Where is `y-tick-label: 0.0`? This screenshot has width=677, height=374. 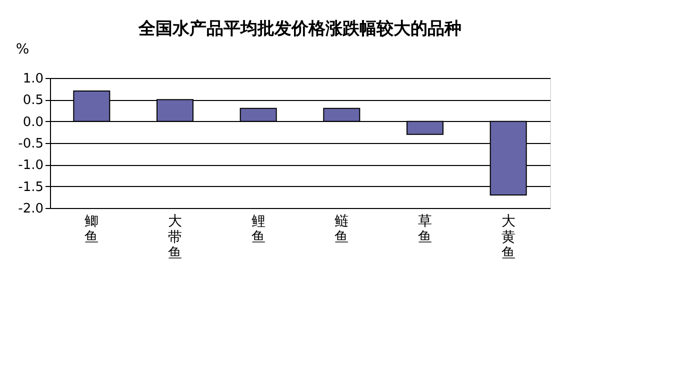
y-tick-label: 0.0 is located at coordinates (33, 122).